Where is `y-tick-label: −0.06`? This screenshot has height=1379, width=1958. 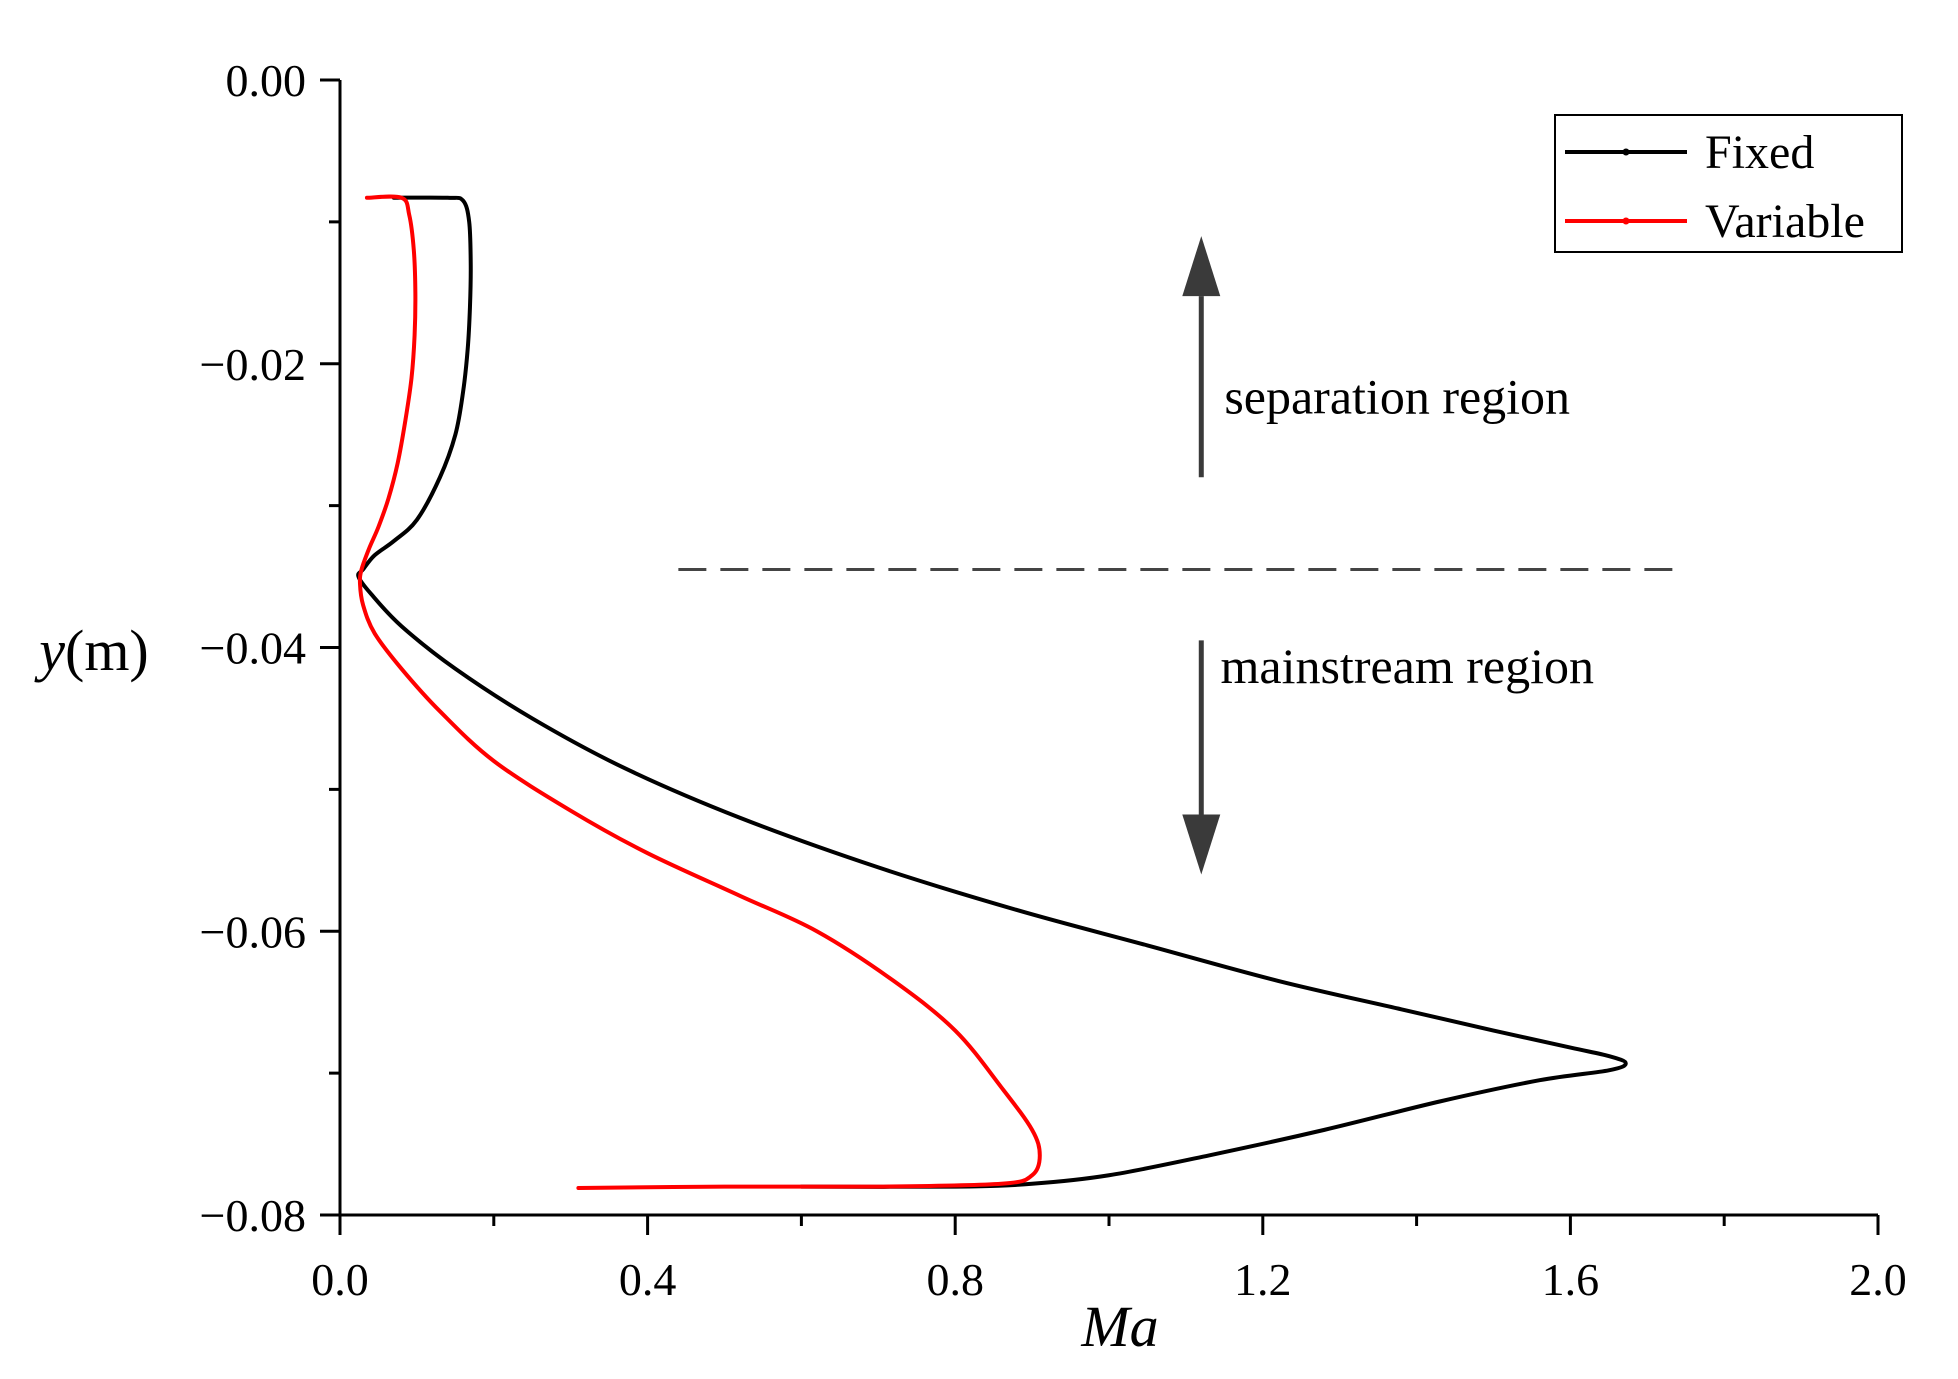 y-tick-label: −0.06 is located at coordinates (253, 931).